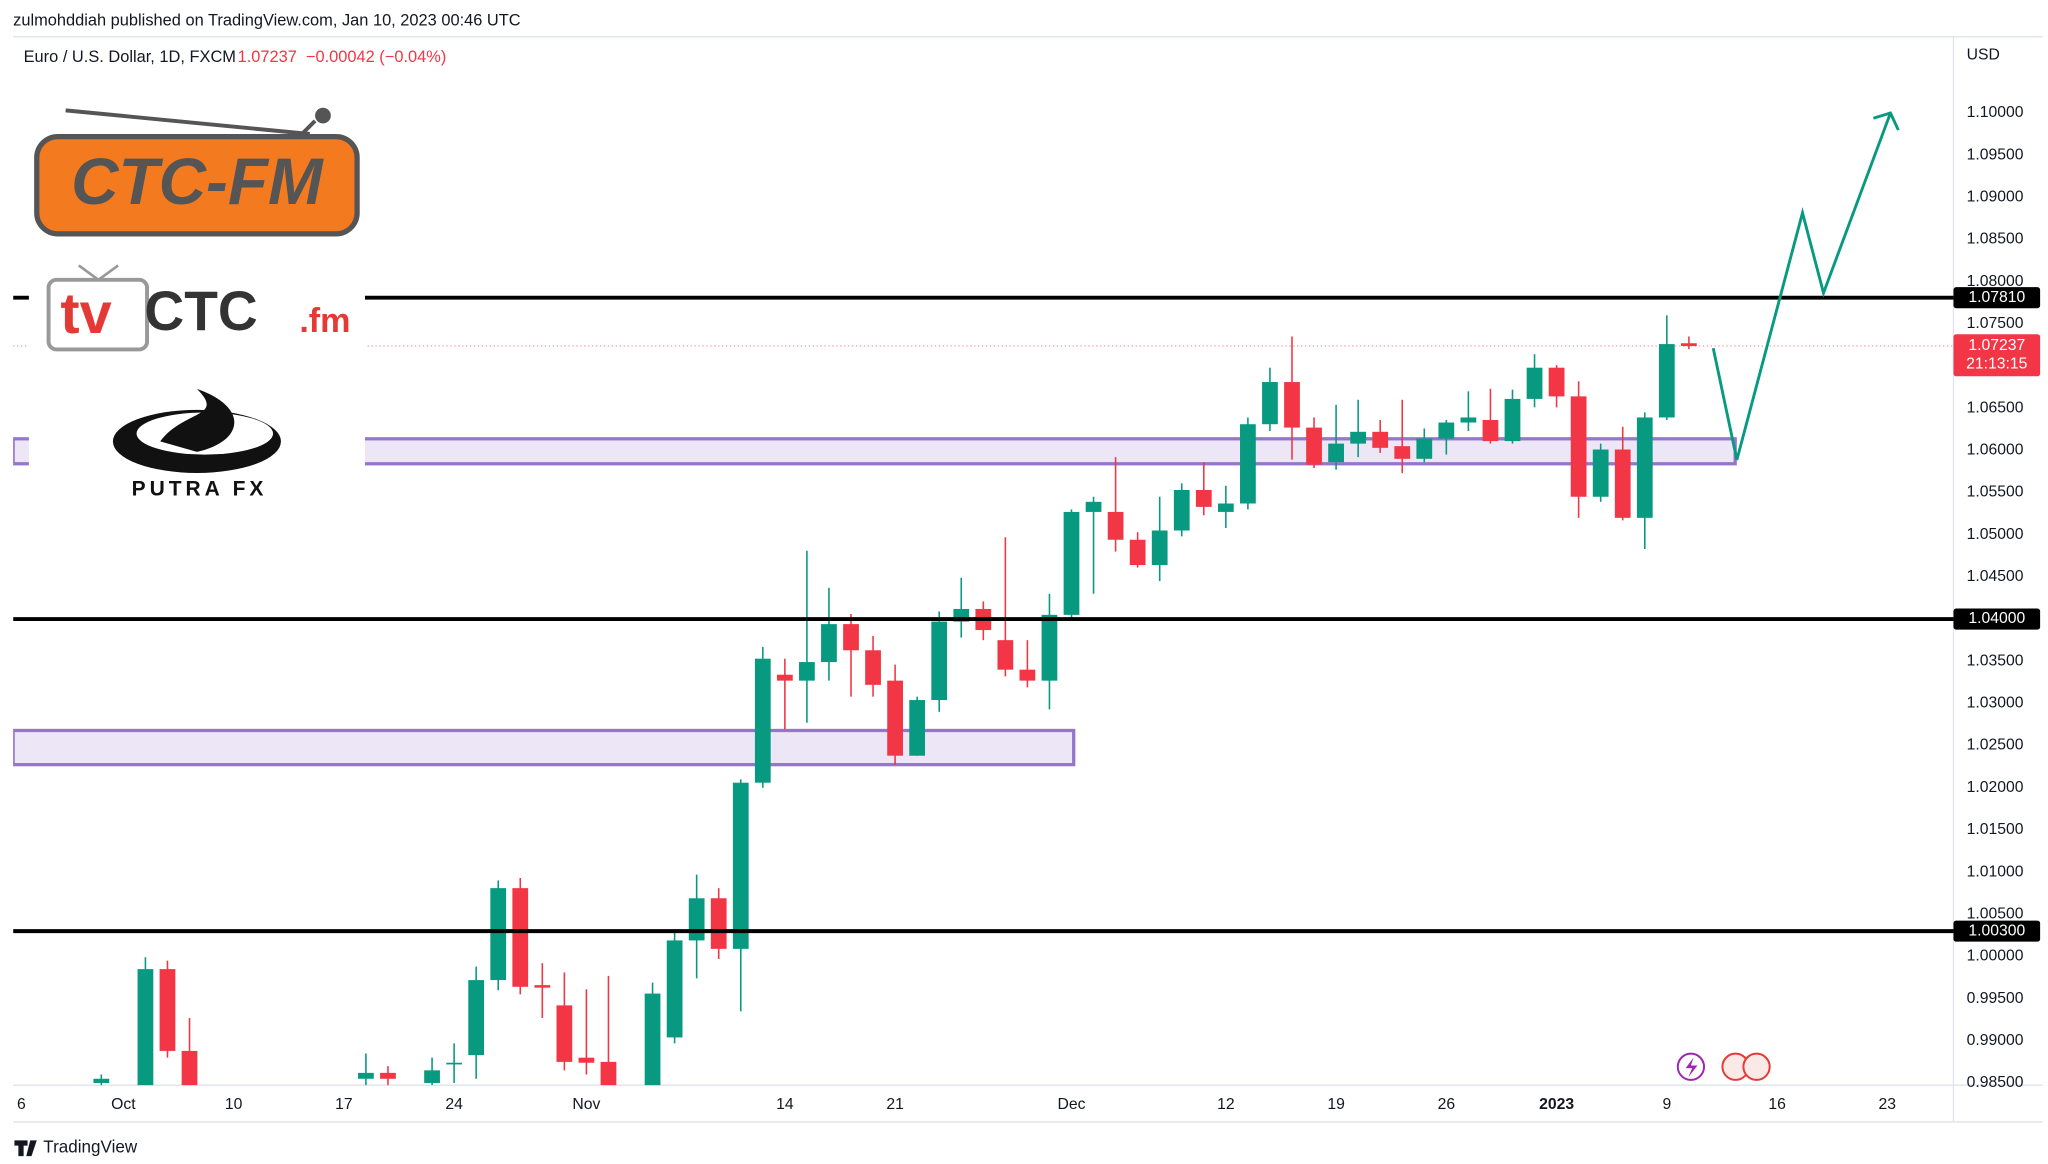  Describe the element at coordinates (197, 420) in the screenshot. I see `swirl-flame` at that location.